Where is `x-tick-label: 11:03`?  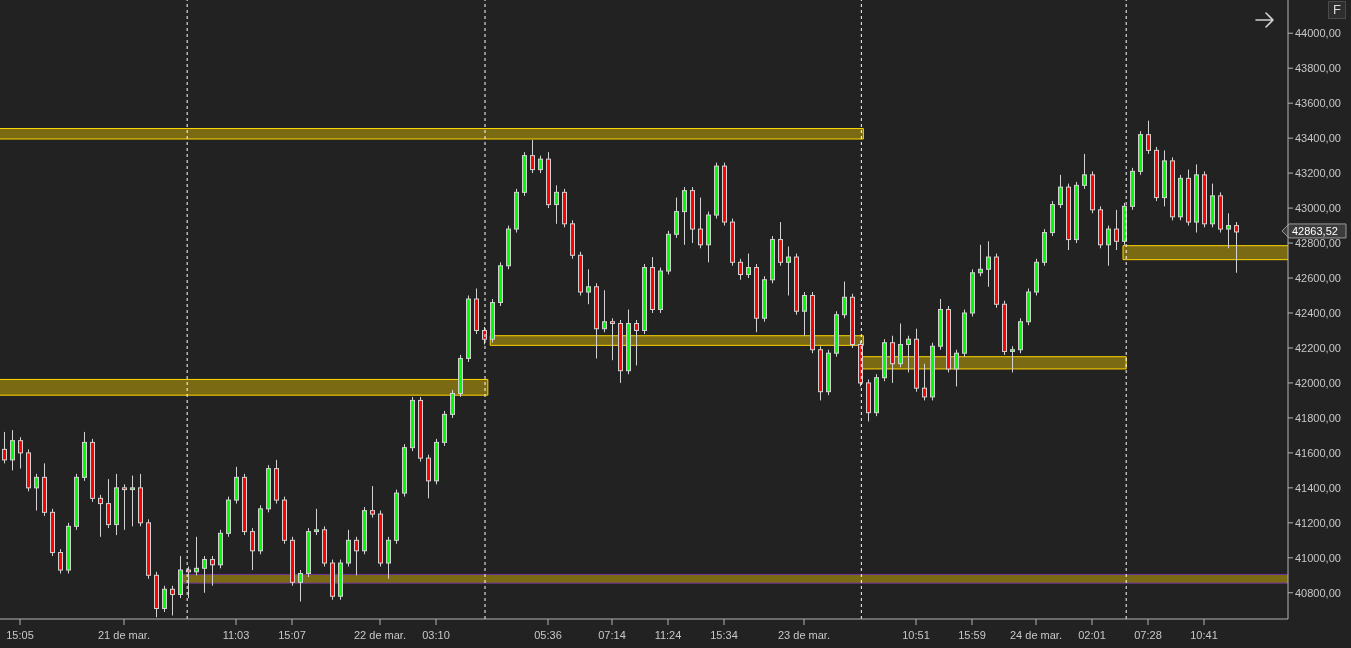
x-tick-label: 11:03 is located at coordinates (236, 634).